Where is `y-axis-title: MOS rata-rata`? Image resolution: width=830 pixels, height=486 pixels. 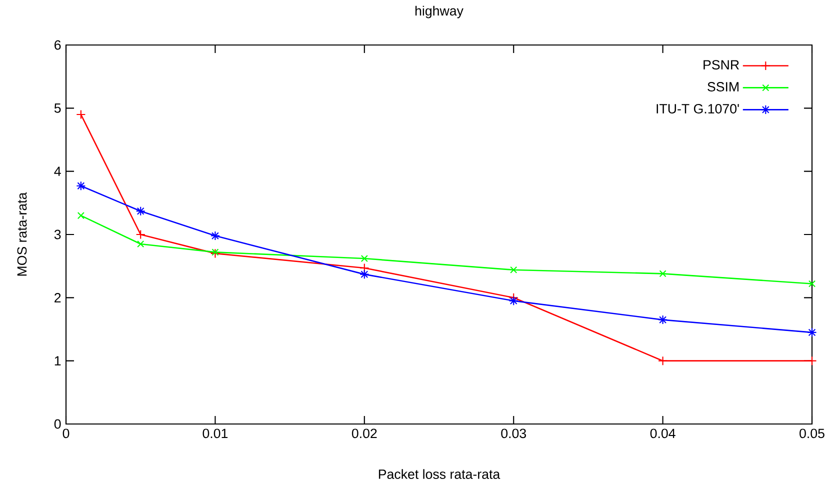
y-axis-title: MOS rata-rata is located at coordinates (22, 234).